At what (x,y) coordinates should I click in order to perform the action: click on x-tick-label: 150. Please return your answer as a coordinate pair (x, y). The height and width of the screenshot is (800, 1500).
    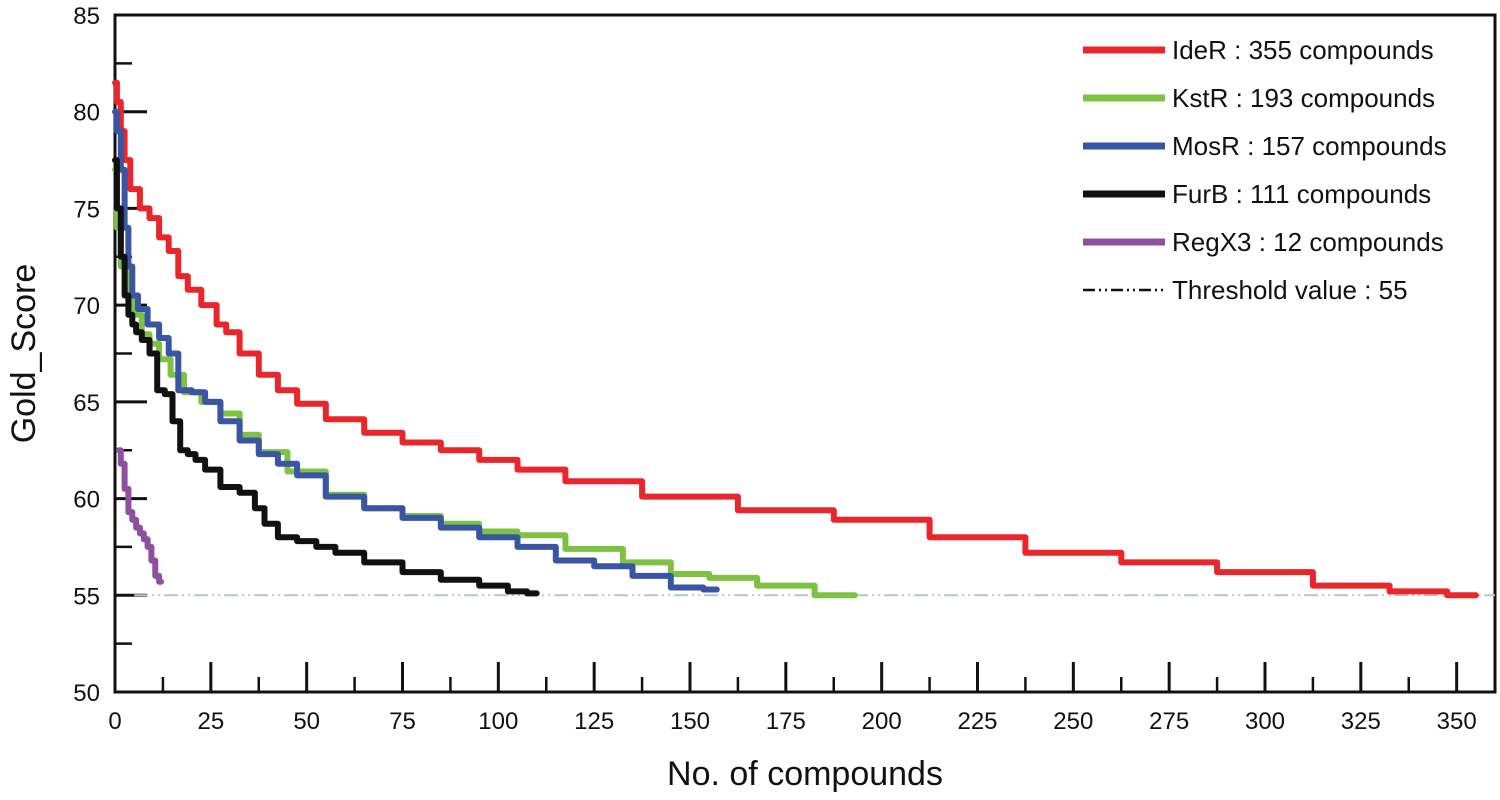
    Looking at the image, I should click on (690, 721).